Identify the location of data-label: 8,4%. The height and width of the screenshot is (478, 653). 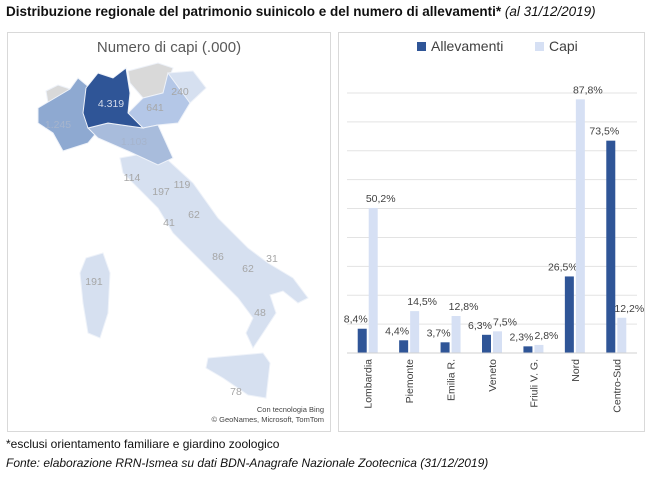
(356, 320).